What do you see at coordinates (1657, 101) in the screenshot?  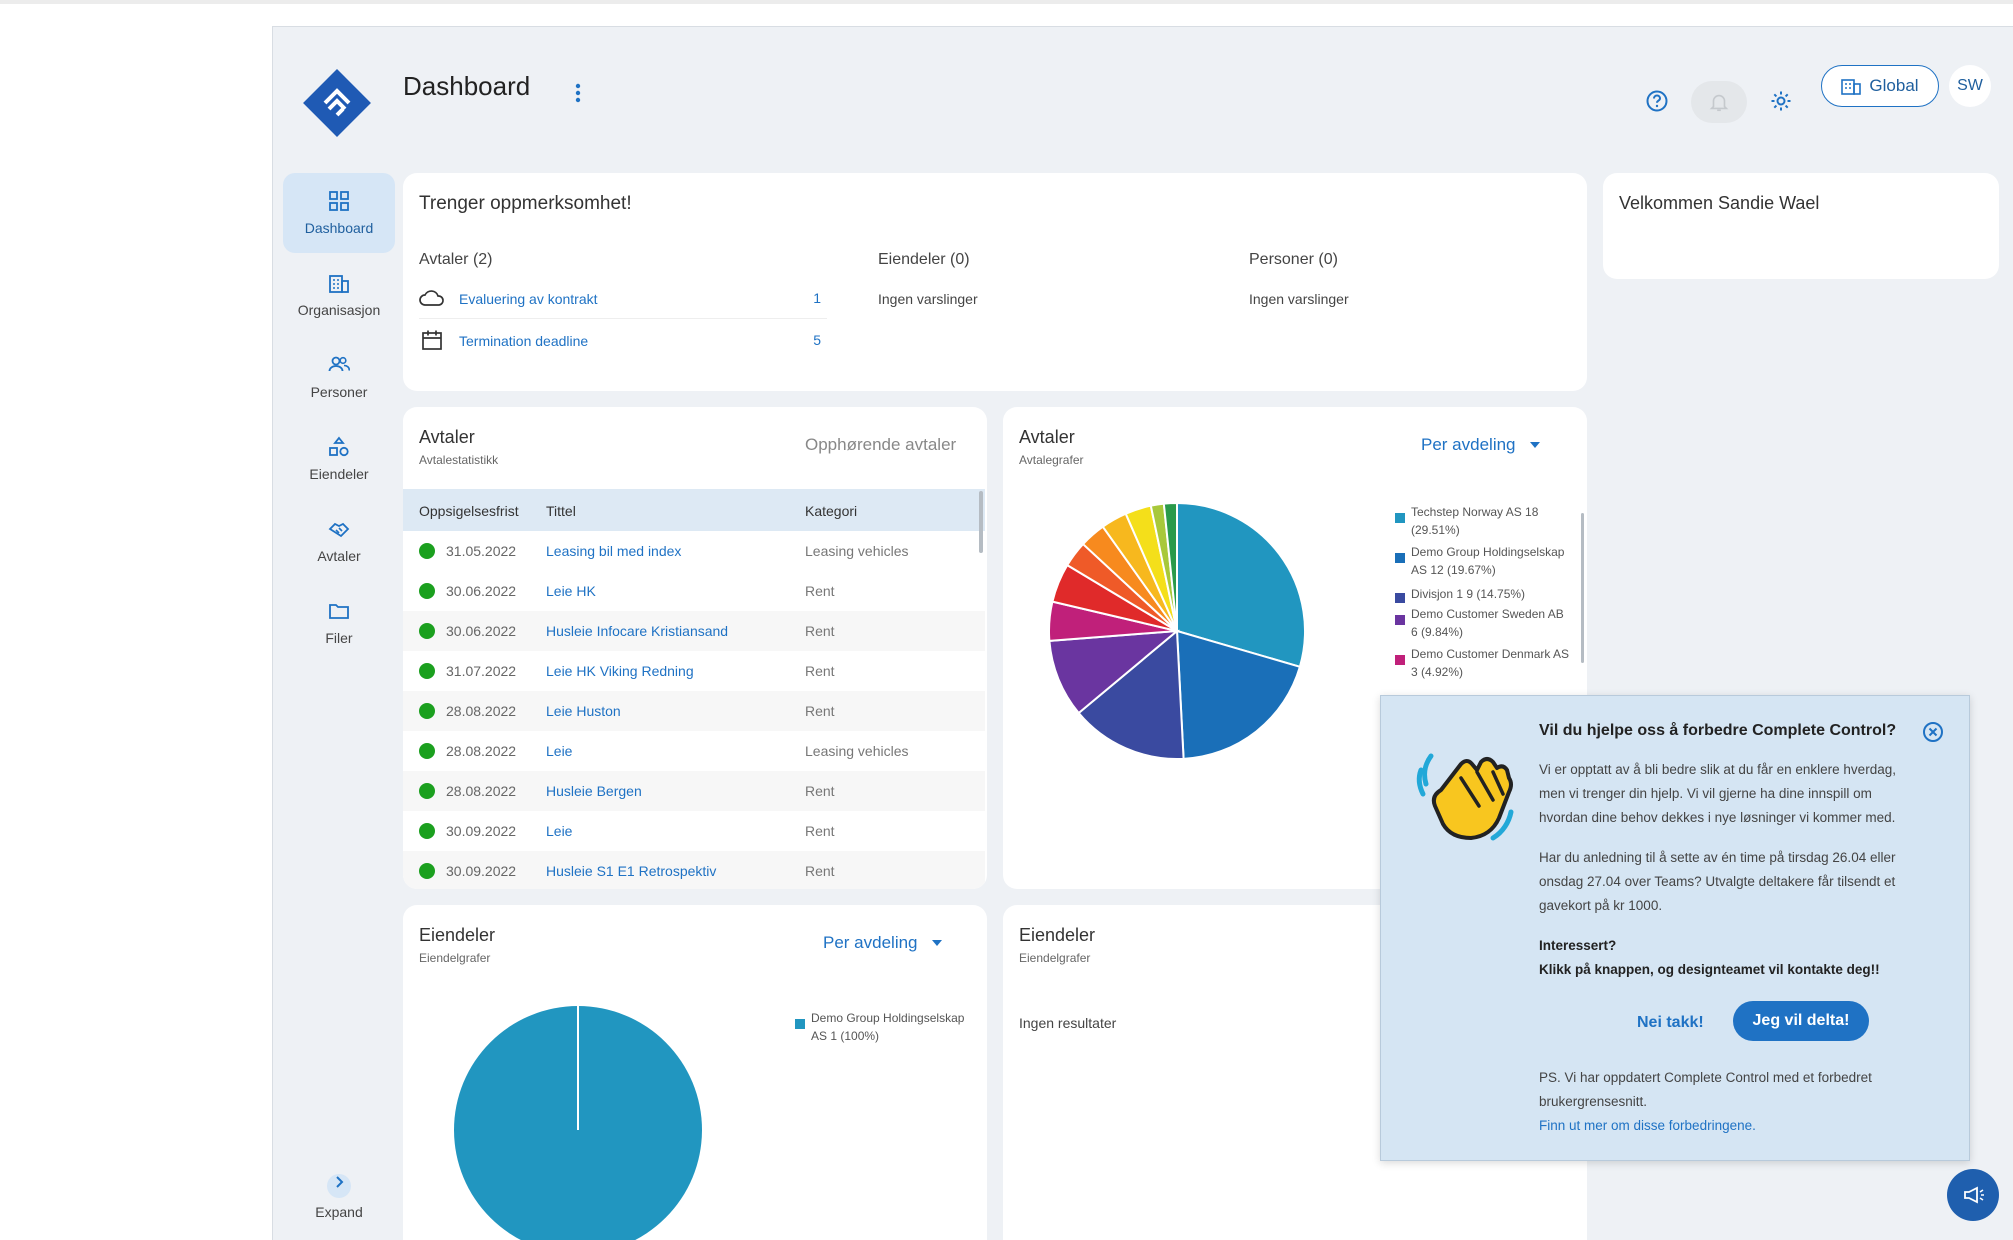 I see `help-button` at bounding box center [1657, 101].